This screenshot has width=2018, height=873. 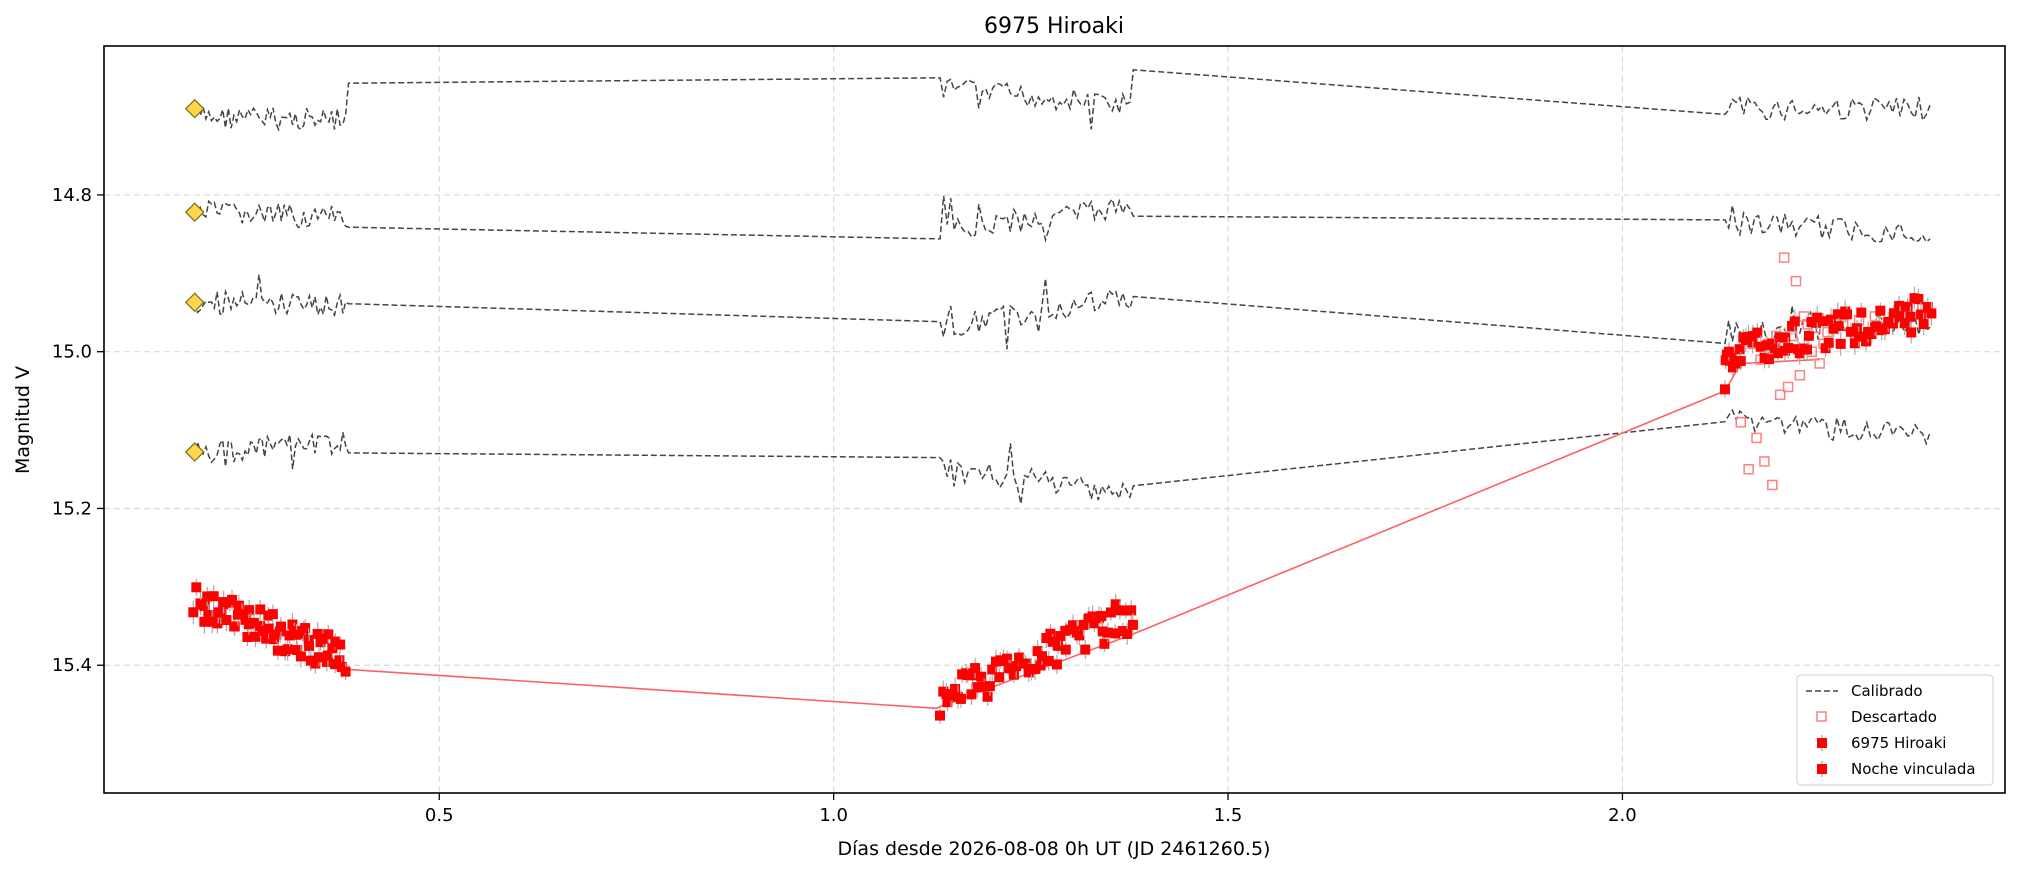 What do you see at coordinates (1822, 743) in the screenshot?
I see `legend-target-swatch` at bounding box center [1822, 743].